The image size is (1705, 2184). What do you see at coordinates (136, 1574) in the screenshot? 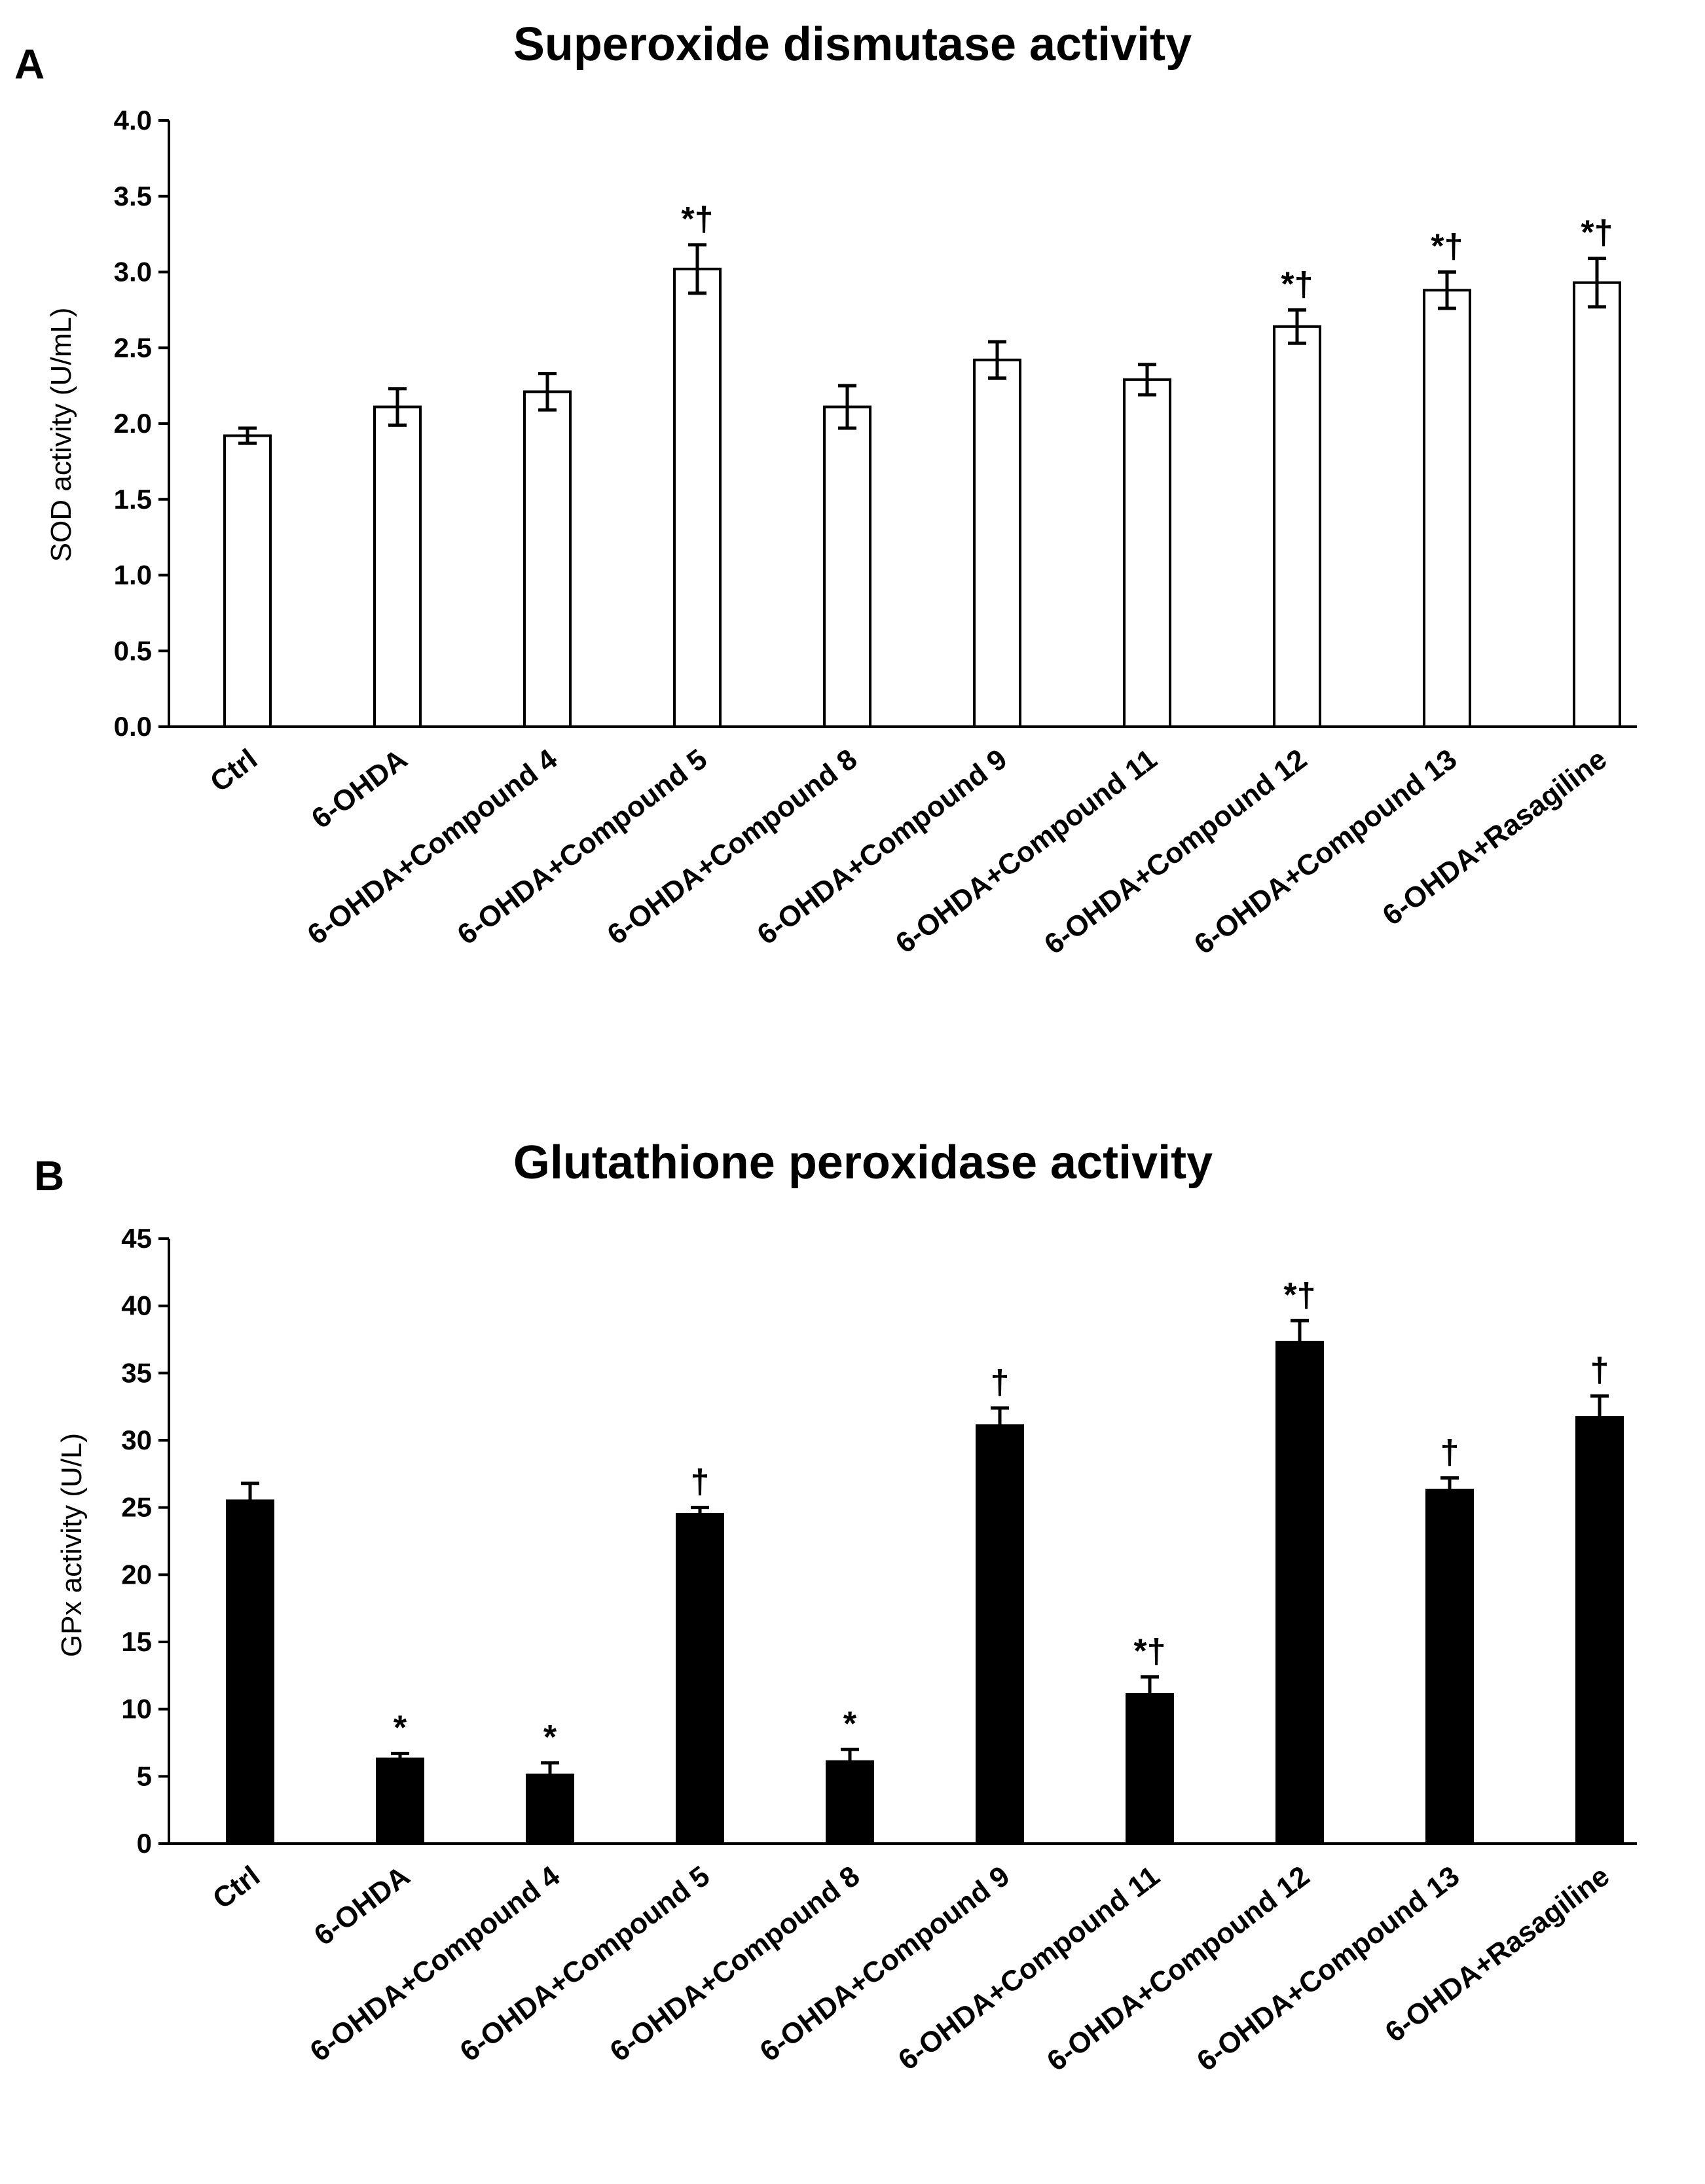
I see `y-tick-label: 20` at bounding box center [136, 1574].